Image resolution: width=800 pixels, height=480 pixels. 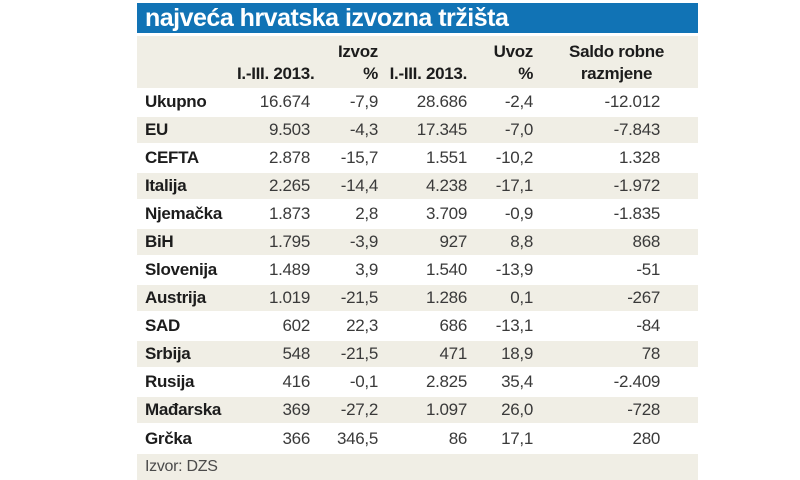 What do you see at coordinates (616, 51) in the screenshot?
I see `saldo-header-line1: Saldo robne` at bounding box center [616, 51].